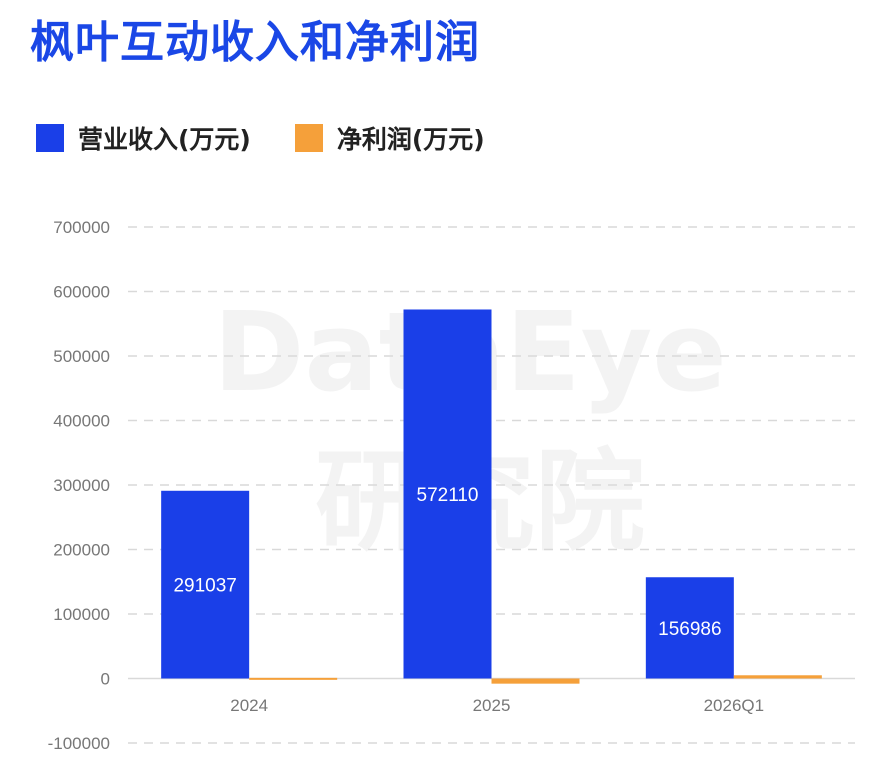 The width and height of the screenshot is (870, 768). I want to click on x-tick-label: 2026Q1, so click(734, 705).